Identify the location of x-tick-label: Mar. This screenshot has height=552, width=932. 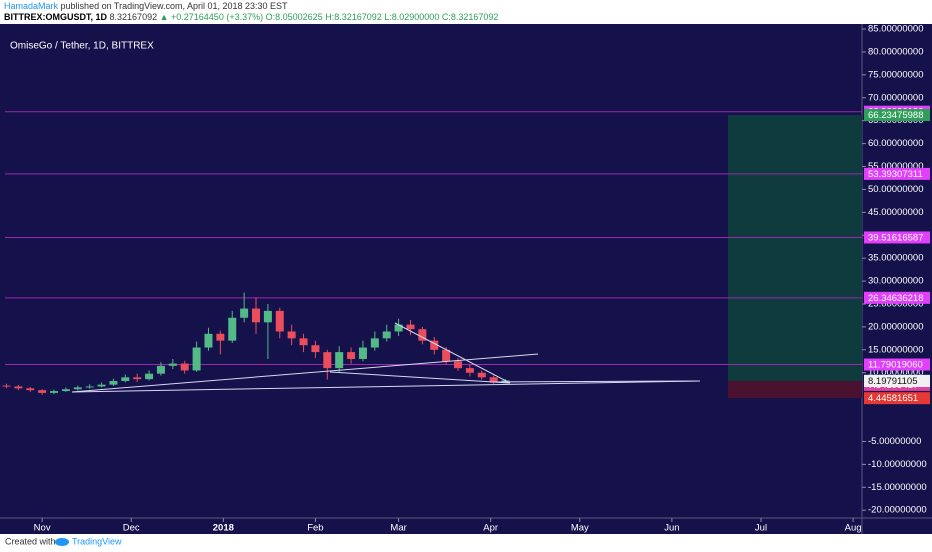
(398, 528).